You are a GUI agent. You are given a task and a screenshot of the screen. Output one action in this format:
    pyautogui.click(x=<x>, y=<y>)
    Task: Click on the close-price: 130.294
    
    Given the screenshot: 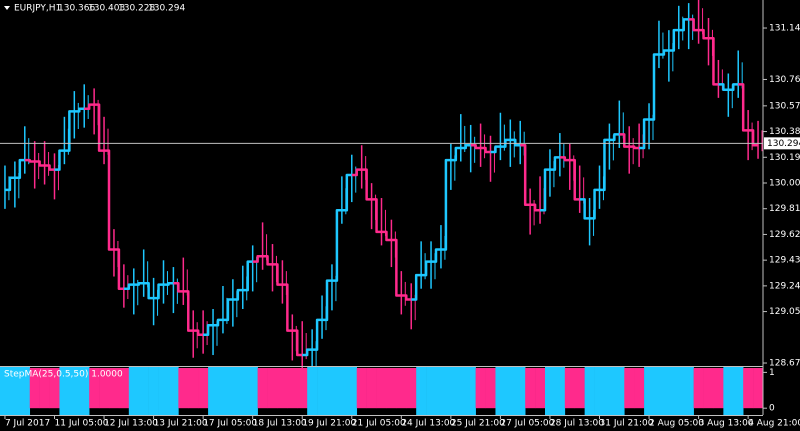 What is the action you would take?
    pyautogui.click(x=166, y=9)
    